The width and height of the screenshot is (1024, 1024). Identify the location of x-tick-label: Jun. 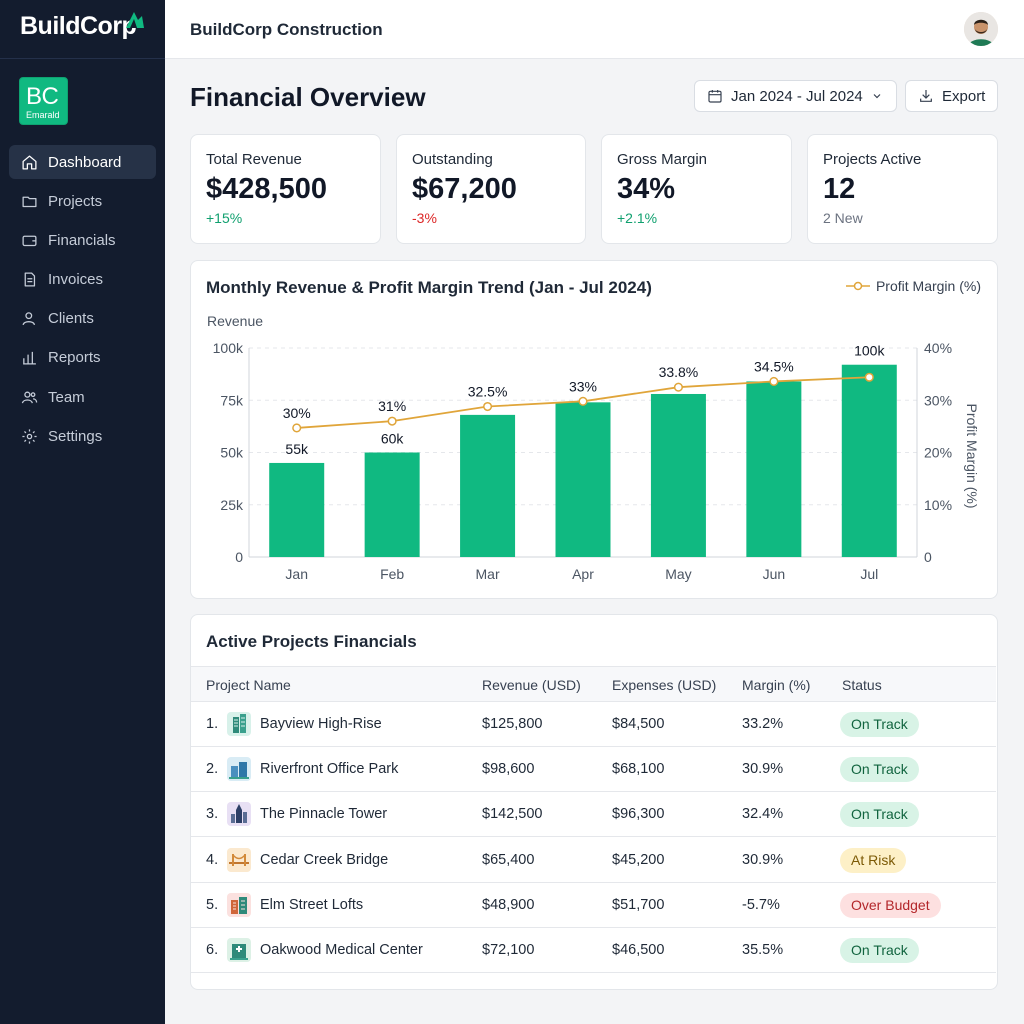
(774, 574).